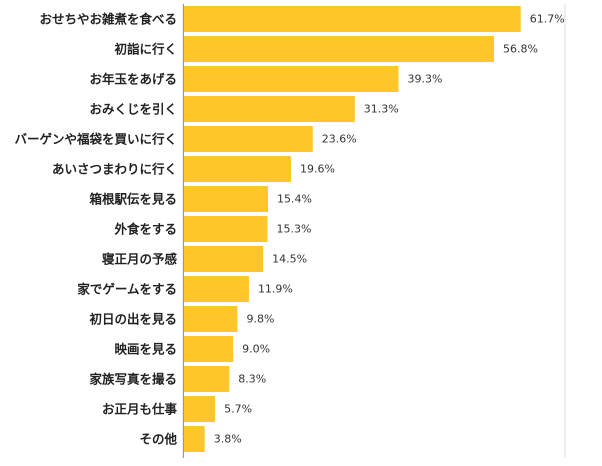 The width and height of the screenshot is (602, 466). Describe the element at coordinates (140, 259) in the screenshot. I see `category-label-9: 寝正月の予感` at that location.